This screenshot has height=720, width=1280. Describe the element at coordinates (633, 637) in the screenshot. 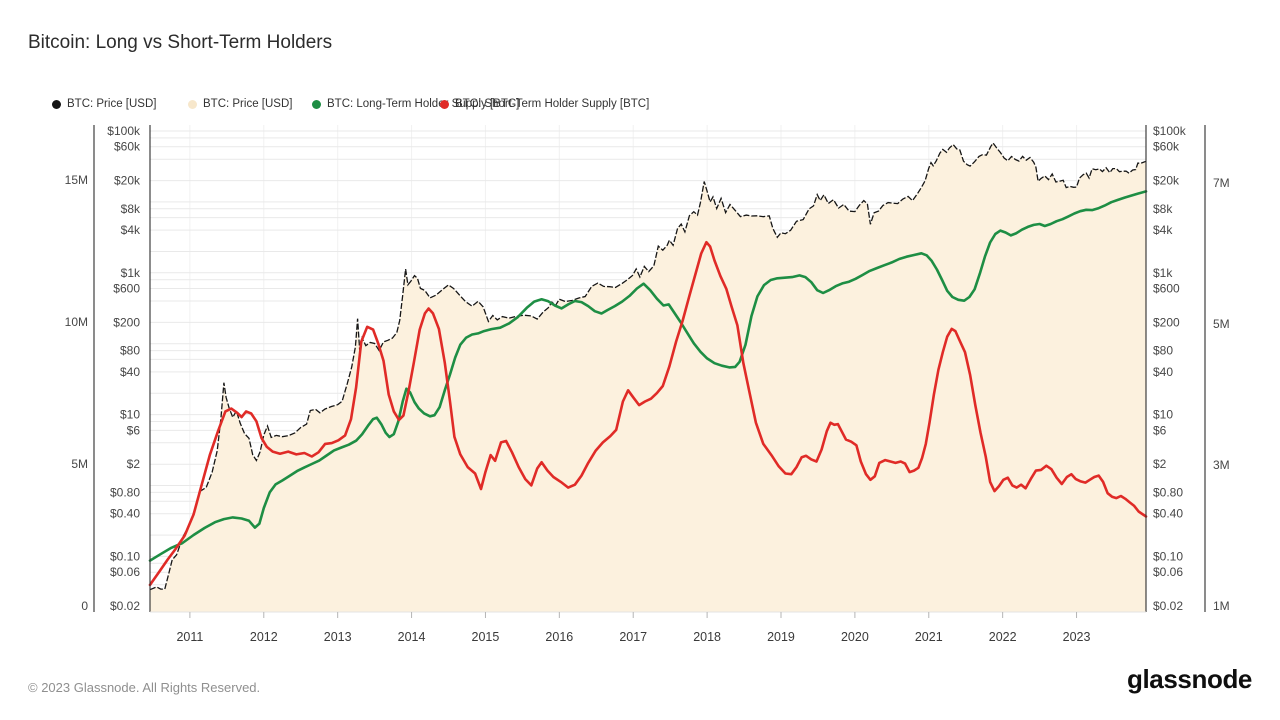

I see `year-label: 2017` at that location.